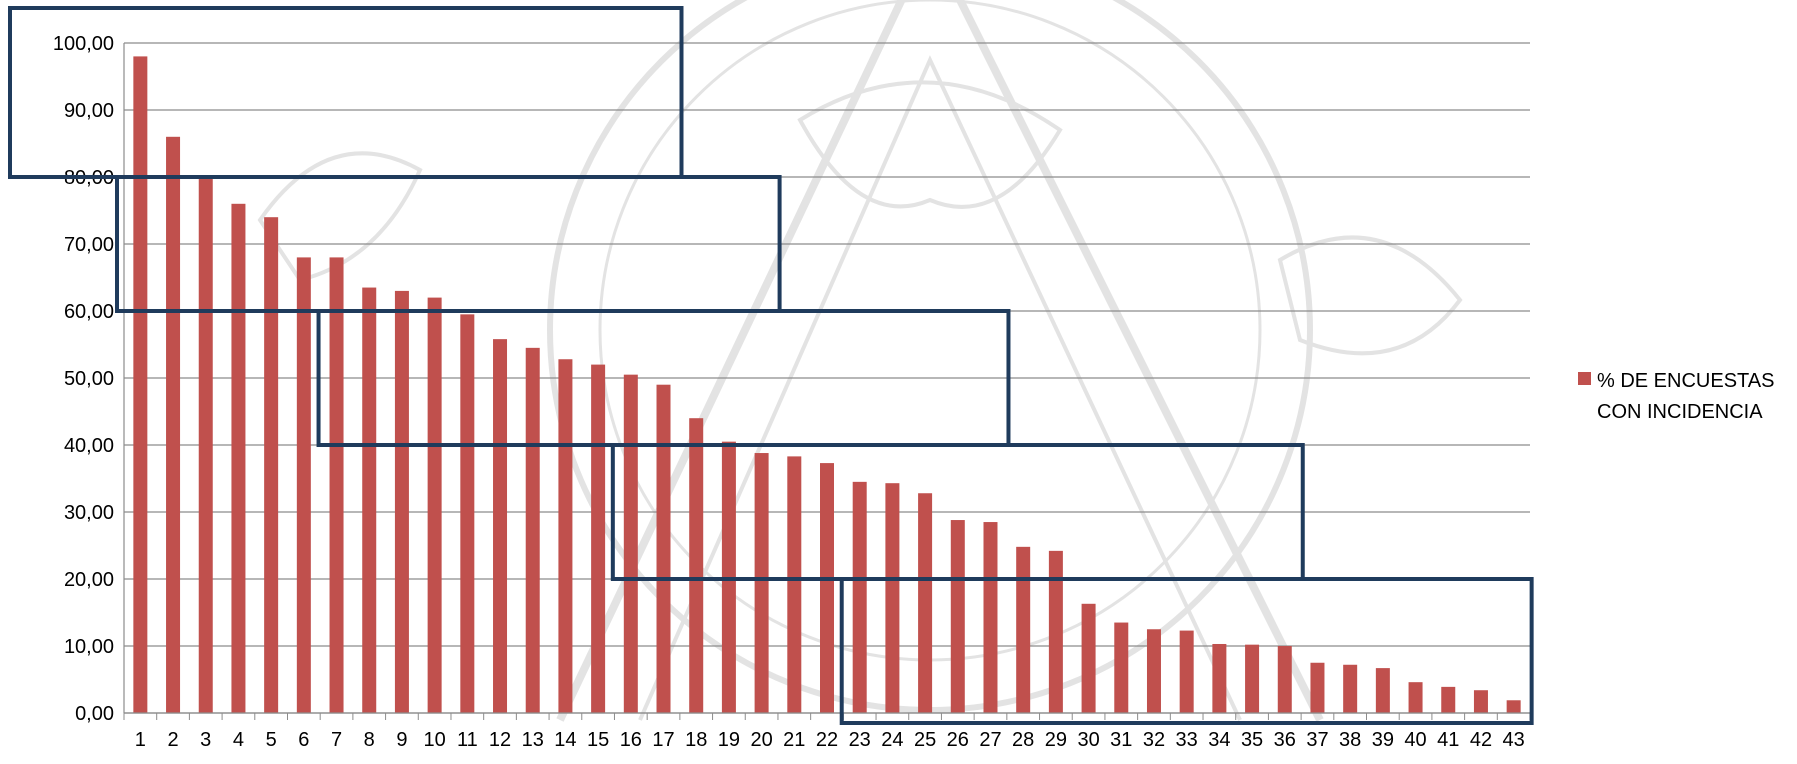  Describe the element at coordinates (1056, 740) in the screenshot. I see `x-tick-label: 29` at that location.